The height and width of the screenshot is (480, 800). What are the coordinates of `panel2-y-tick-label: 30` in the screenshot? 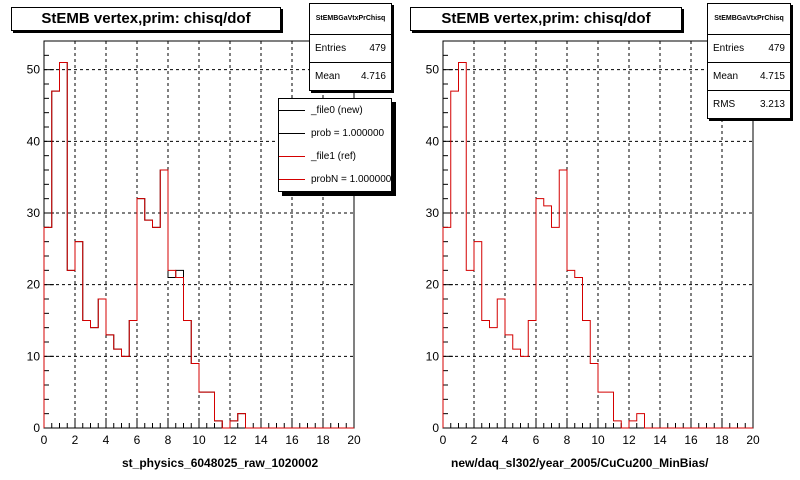 It's located at (433, 213).